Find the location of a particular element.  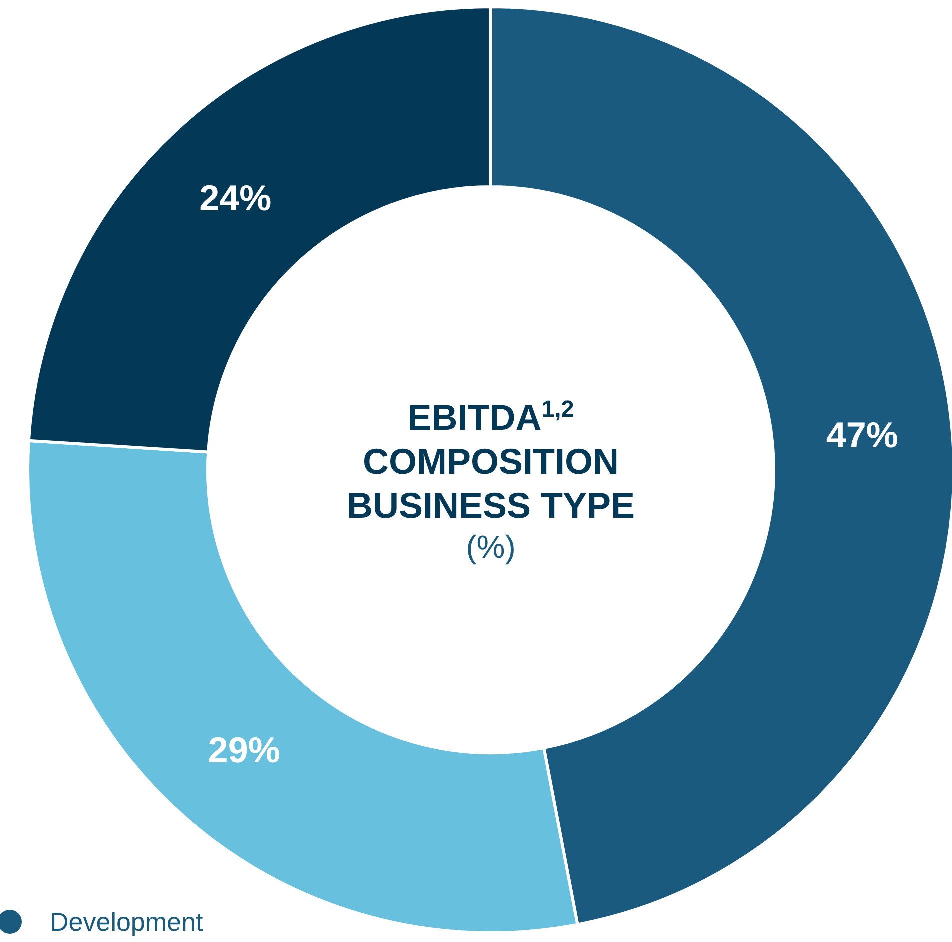

data-label: 47% is located at coordinates (862, 435).